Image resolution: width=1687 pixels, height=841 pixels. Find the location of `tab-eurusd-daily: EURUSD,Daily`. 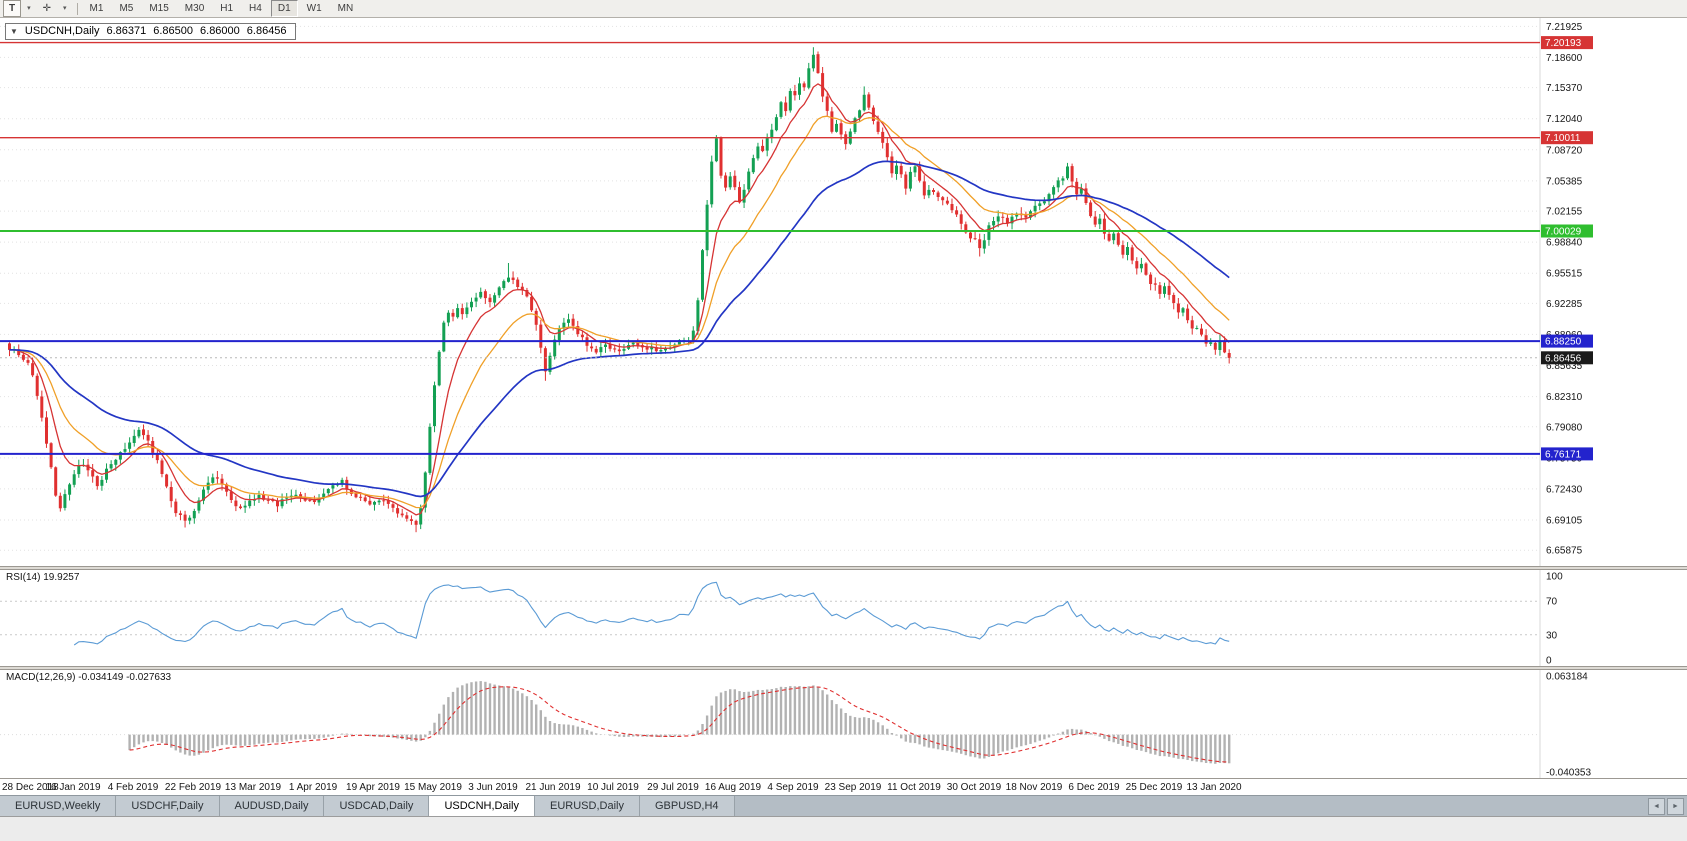

tab-eurusd-daily: EURUSD,Daily is located at coordinates (587, 806).